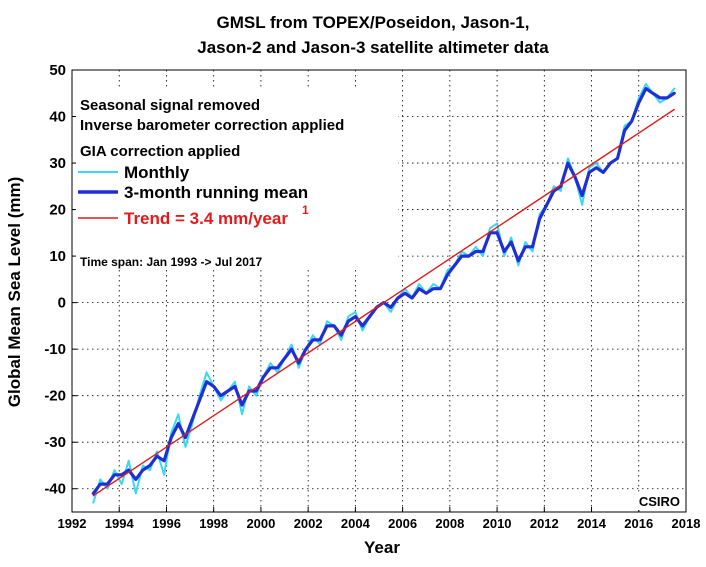  What do you see at coordinates (305, 210) in the screenshot?
I see `legend-trend-superscript: 1` at bounding box center [305, 210].